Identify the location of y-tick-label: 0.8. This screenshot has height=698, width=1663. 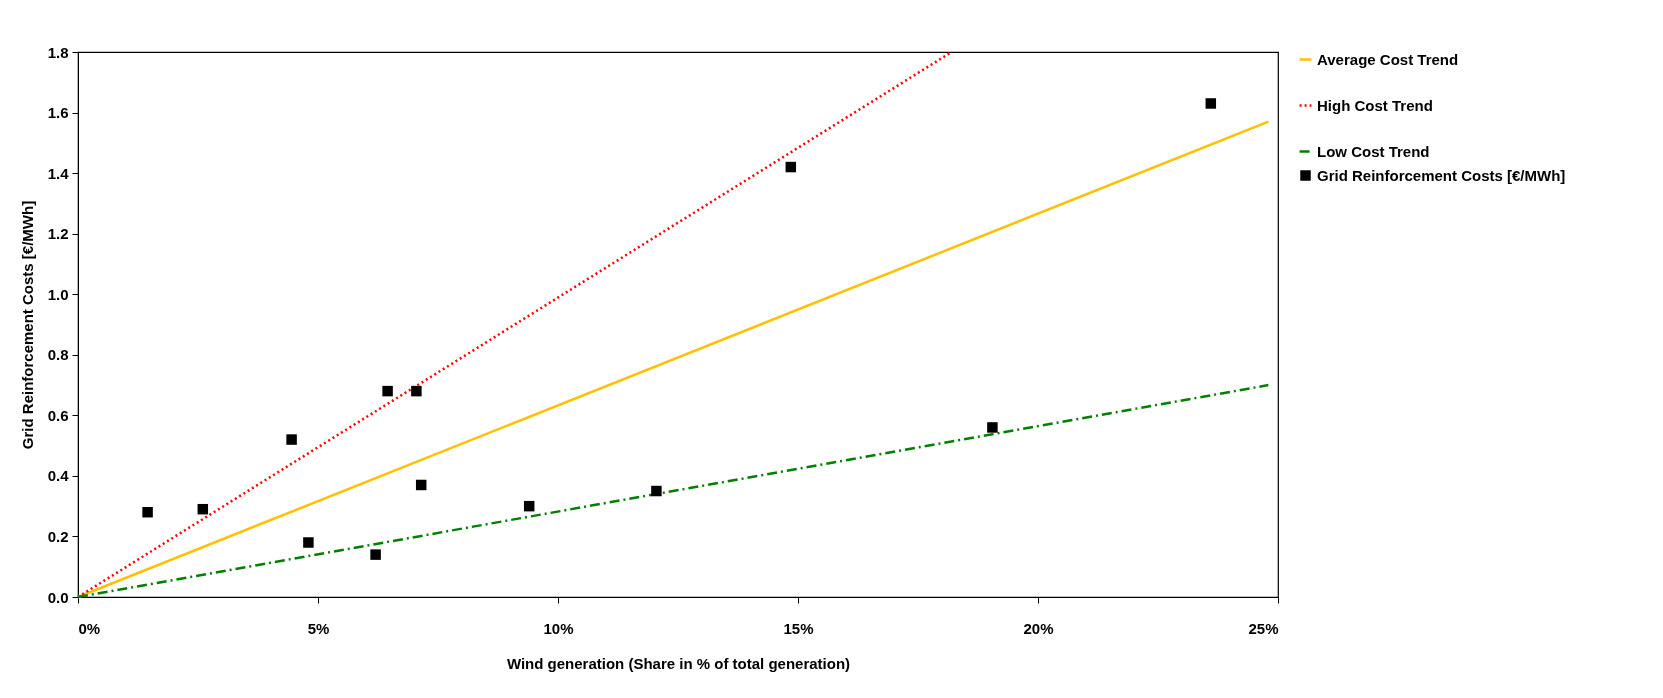
(58, 355).